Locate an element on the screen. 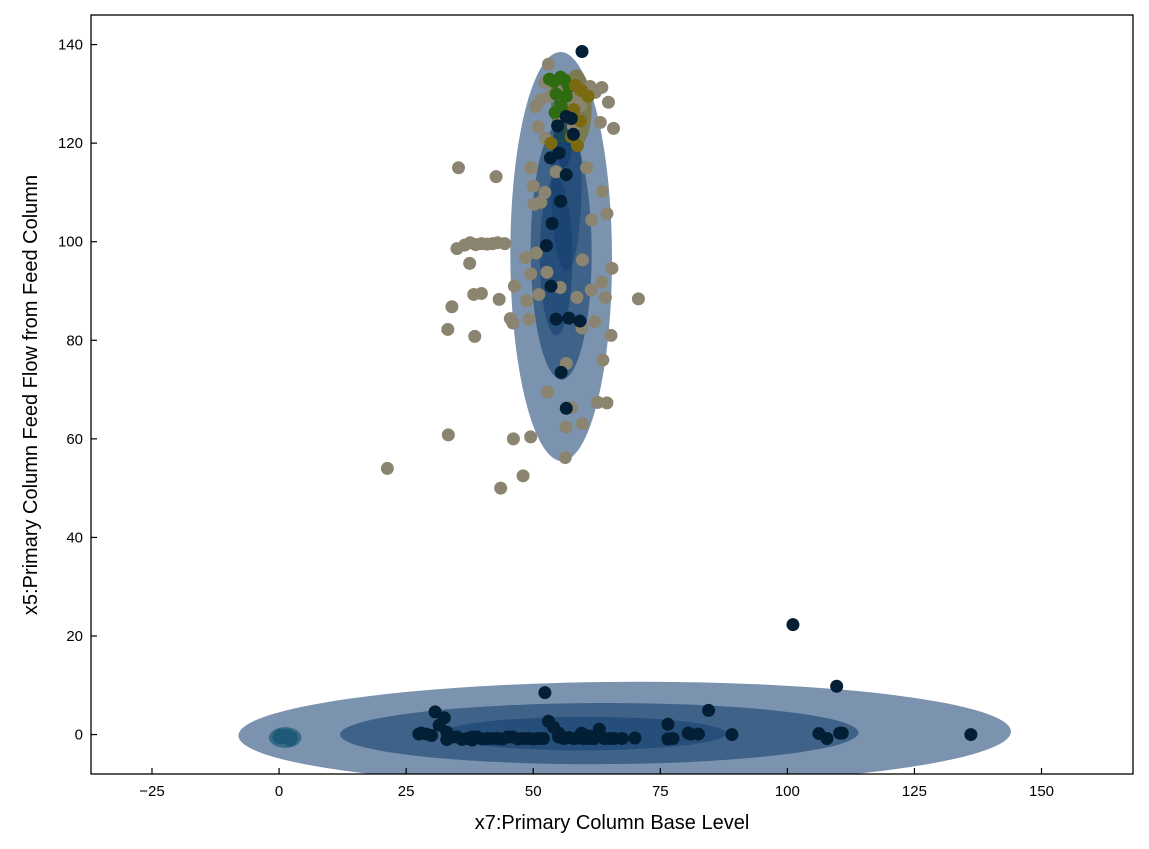 The width and height of the screenshot is (1149, 849). y-tick-label: 100 is located at coordinates (70, 242).